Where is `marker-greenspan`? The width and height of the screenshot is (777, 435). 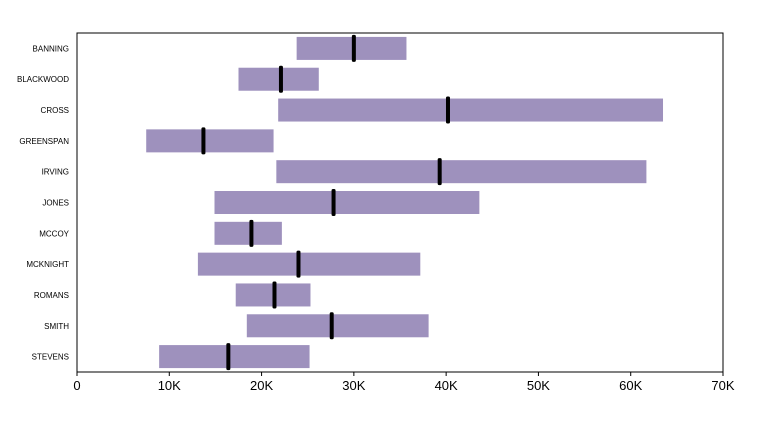
marker-greenspan is located at coordinates (203, 141).